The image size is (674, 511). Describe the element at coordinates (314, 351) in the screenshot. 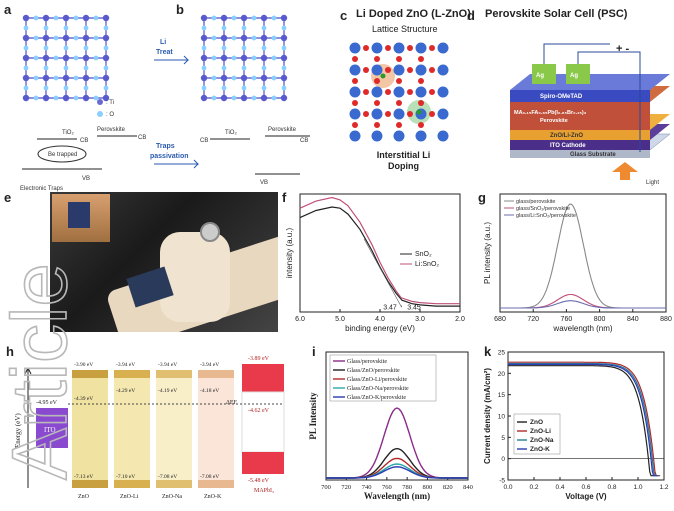

I see `panel-i-label: i` at that location.